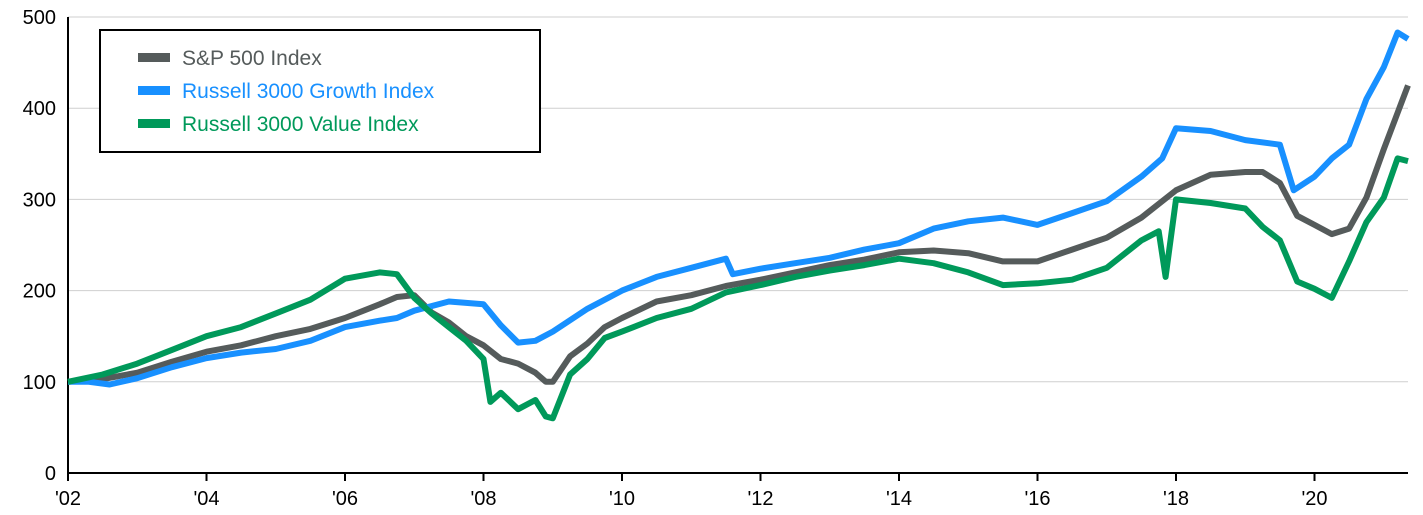  I want to click on x-tick-label: '10, so click(622, 499).